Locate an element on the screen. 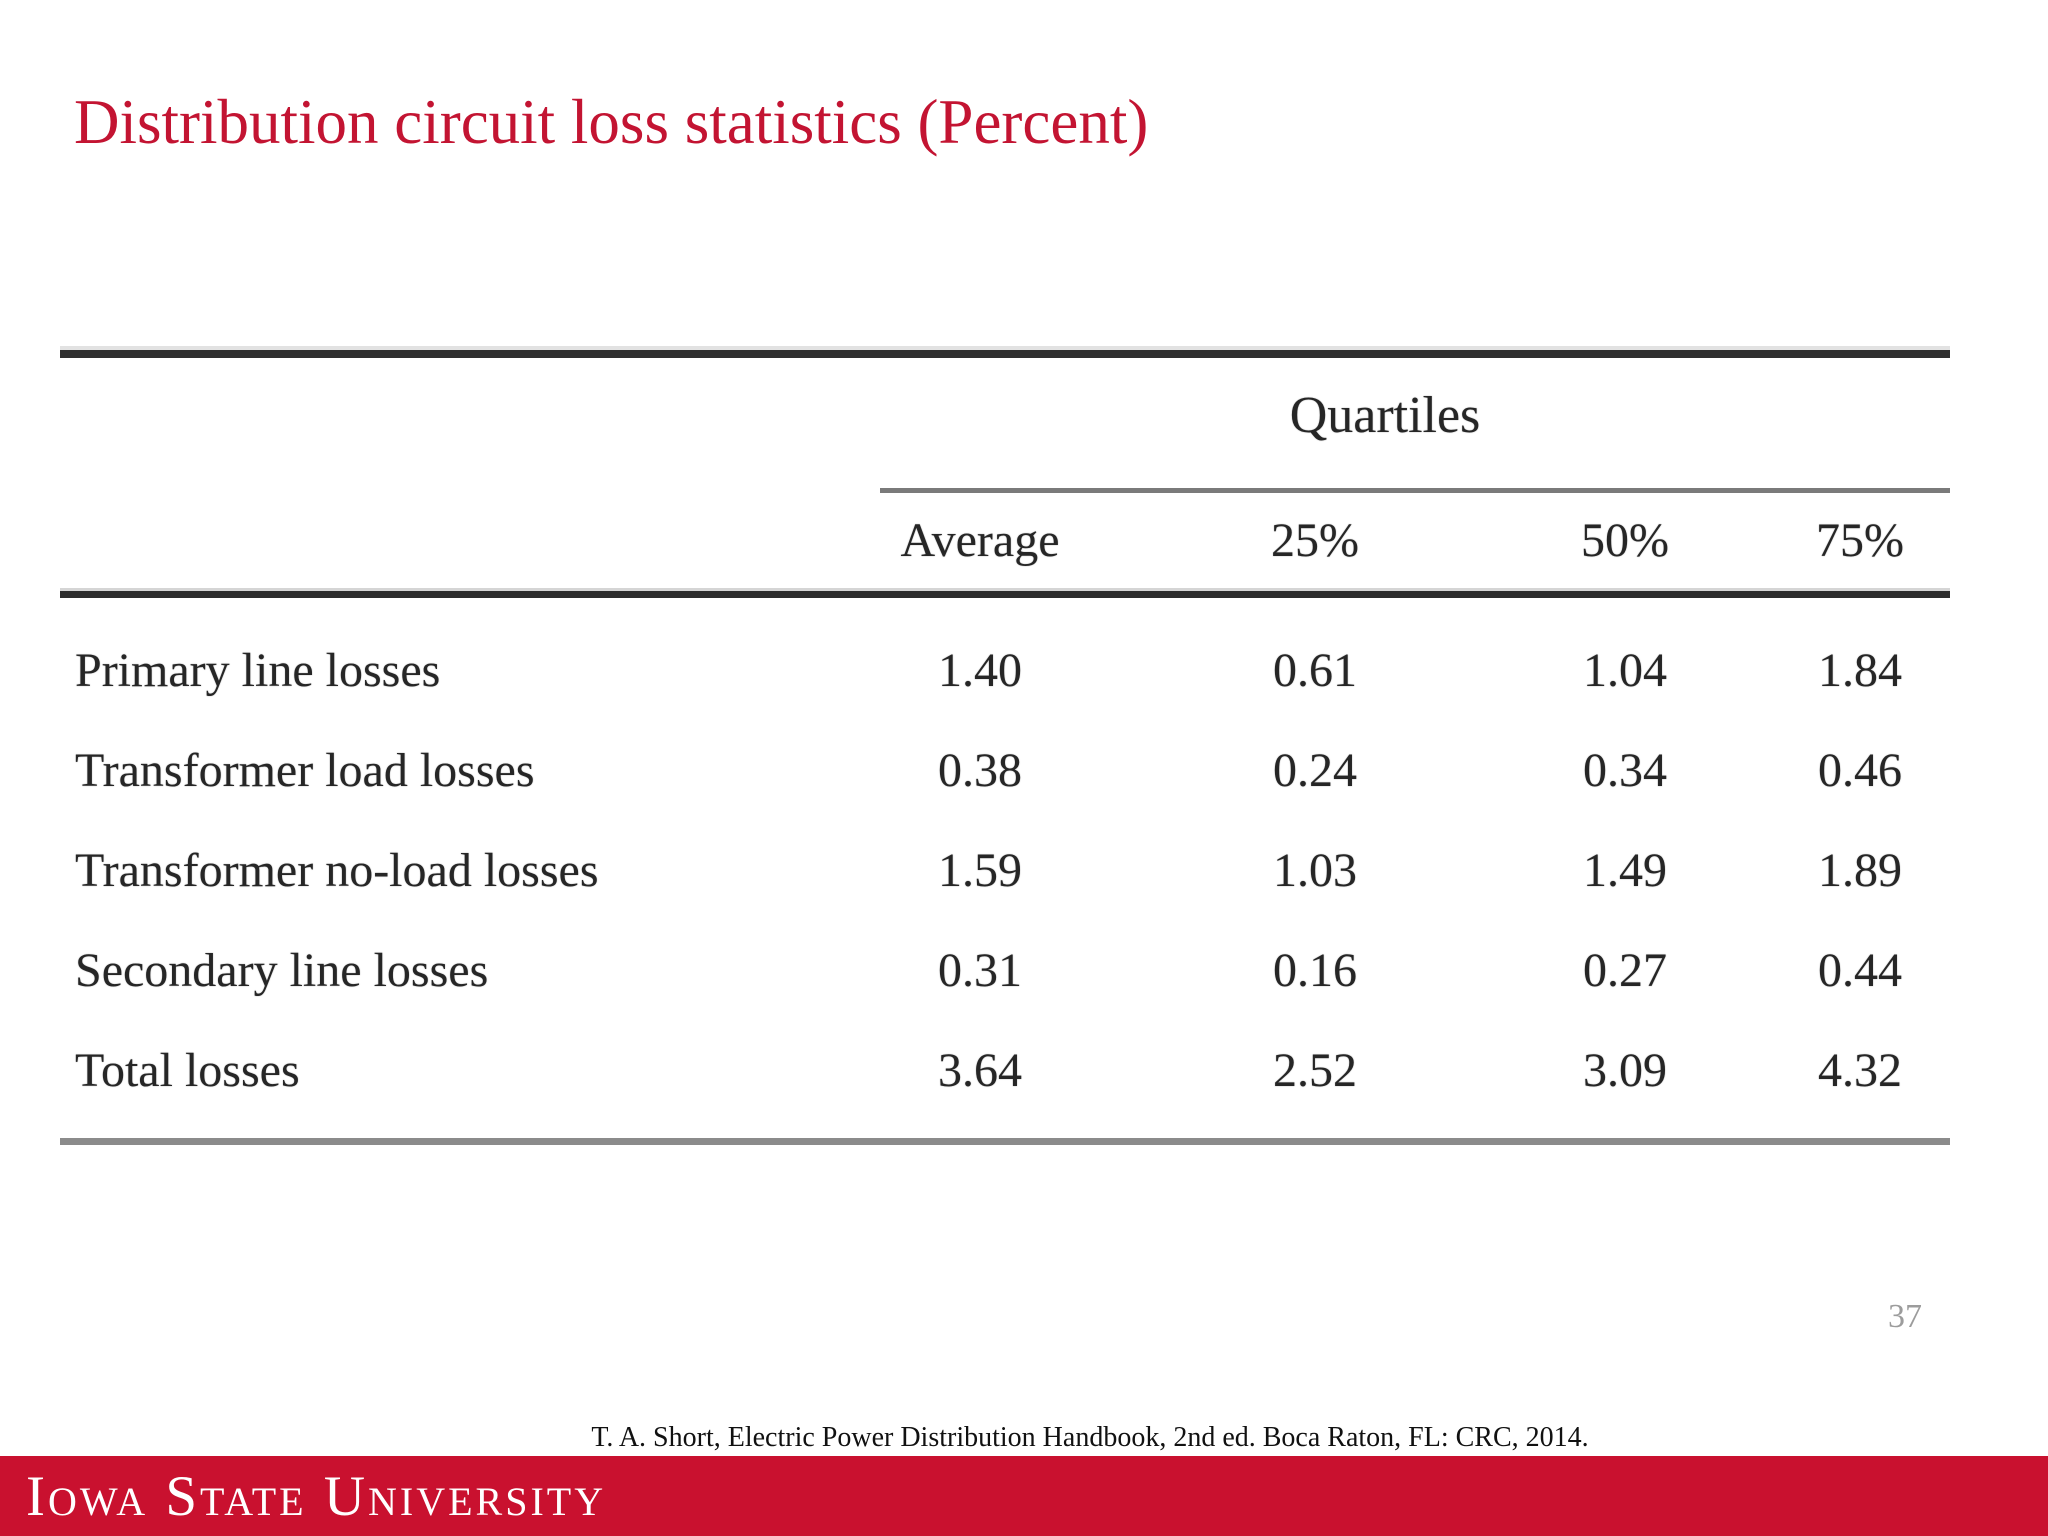 This screenshot has height=1536, width=2048. quartiles-spanner-rule is located at coordinates (1415, 490).